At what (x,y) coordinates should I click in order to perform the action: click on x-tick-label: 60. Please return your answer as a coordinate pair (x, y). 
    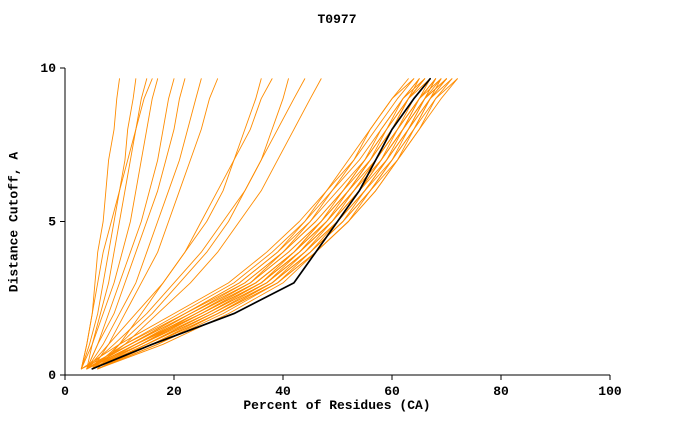
    Looking at the image, I should click on (392, 391).